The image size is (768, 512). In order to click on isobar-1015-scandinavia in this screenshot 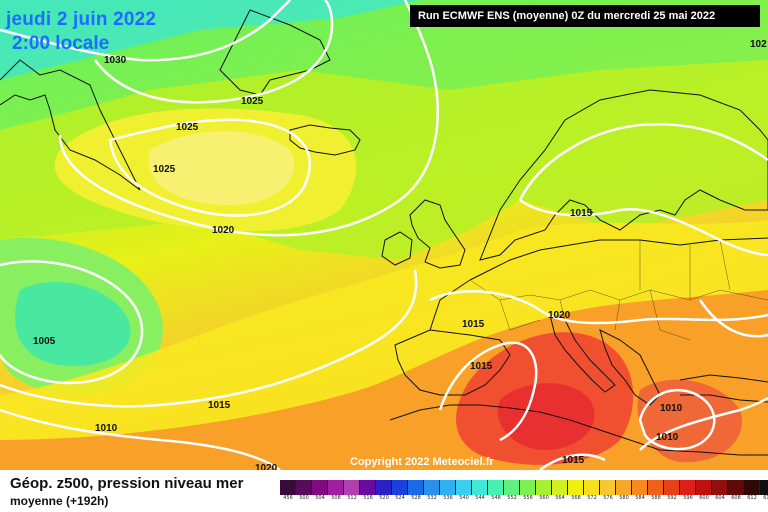, I will do `click(643, 190)`.